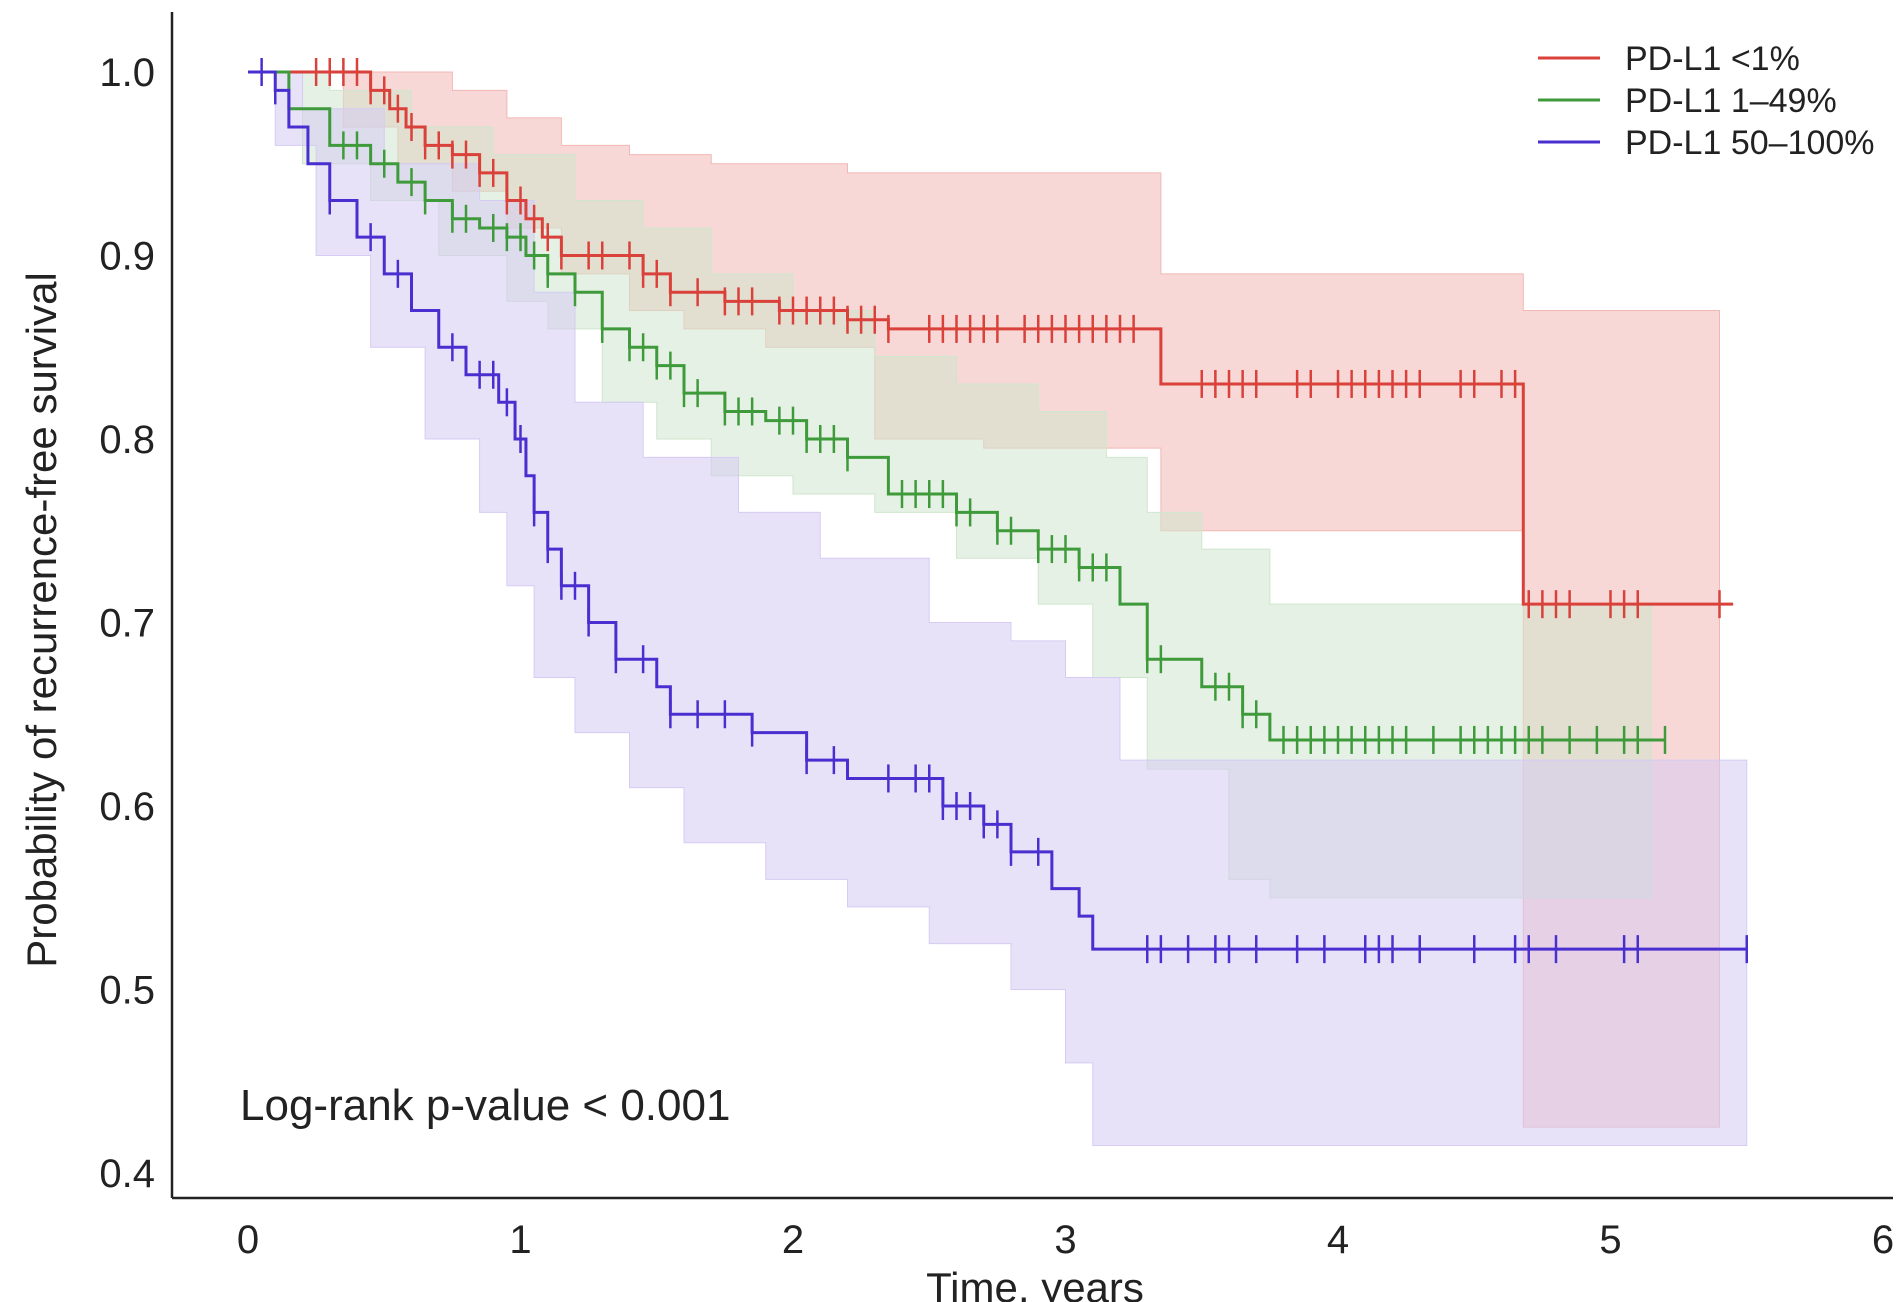  Describe the element at coordinates (1338, 1240) in the screenshot. I see `x-tick-label: 4` at that location.